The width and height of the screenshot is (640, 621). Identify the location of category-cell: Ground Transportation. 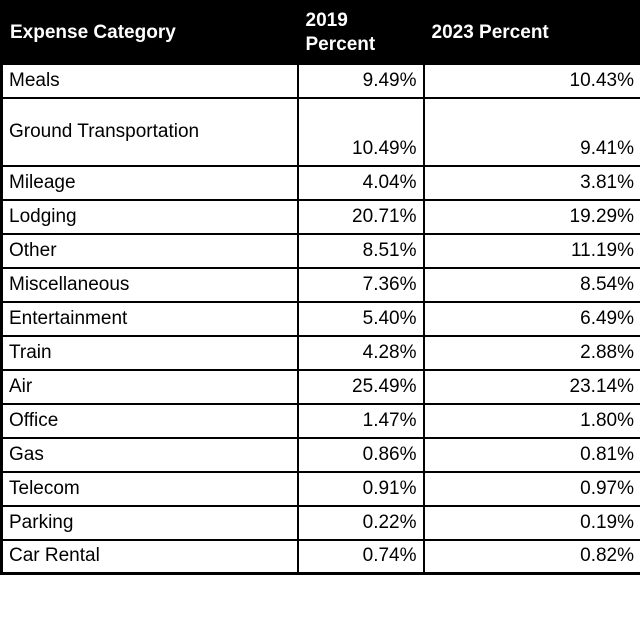
(149, 131).